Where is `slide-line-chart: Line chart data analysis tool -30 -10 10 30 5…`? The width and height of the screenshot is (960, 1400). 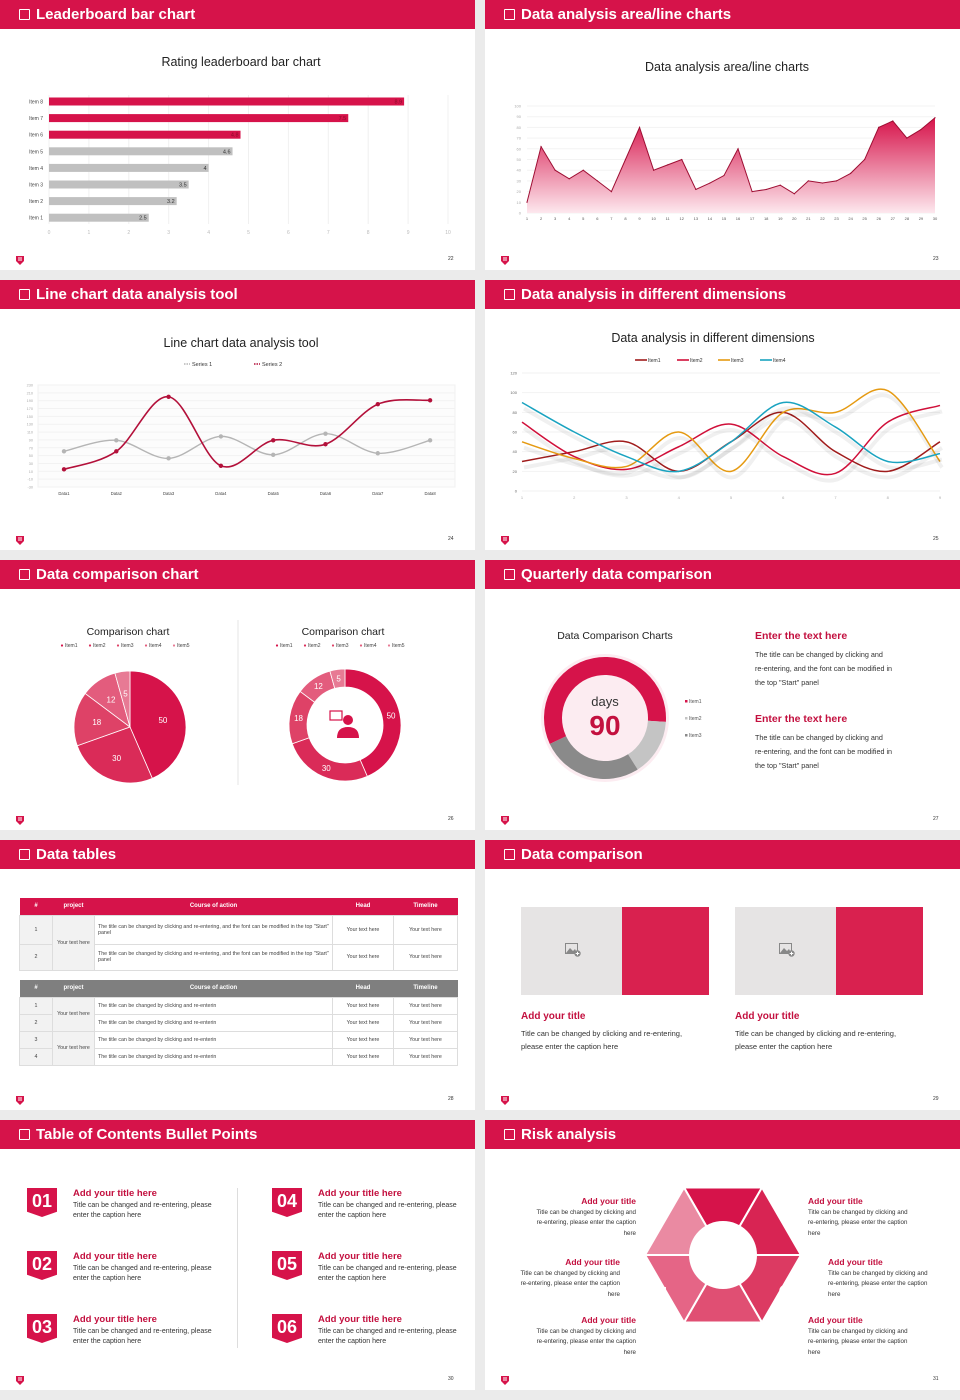
slide-line-chart: Line chart data analysis tool -30 -10 10 30 5… is located at coordinates (237, 415).